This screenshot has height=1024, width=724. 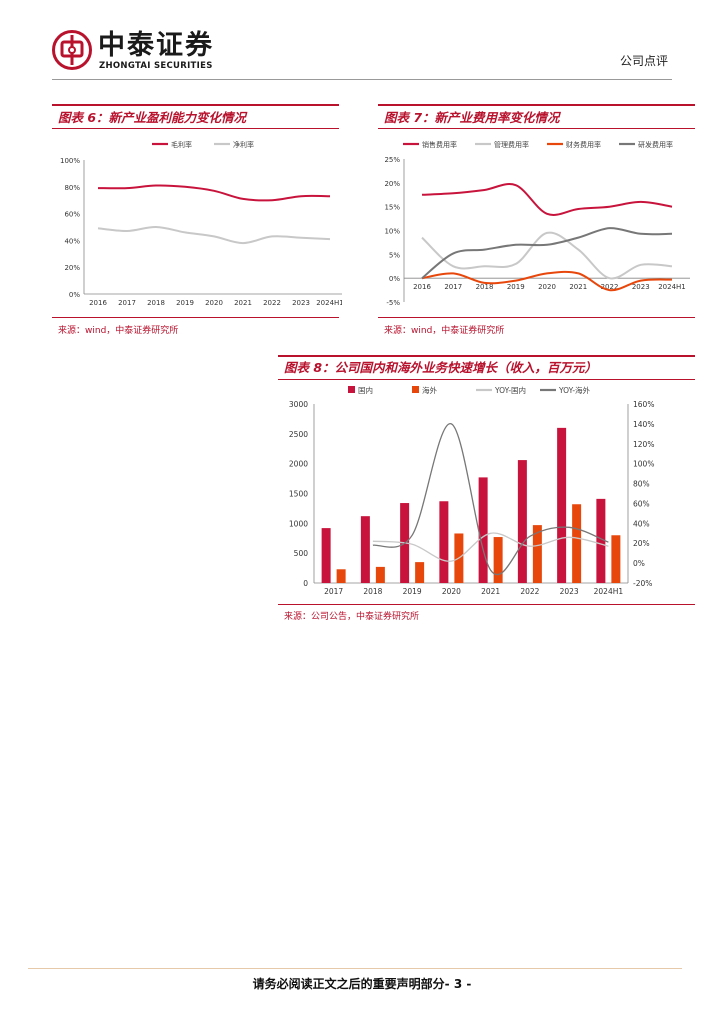 I want to click on chart7-top-rule, so click(x=536, y=105).